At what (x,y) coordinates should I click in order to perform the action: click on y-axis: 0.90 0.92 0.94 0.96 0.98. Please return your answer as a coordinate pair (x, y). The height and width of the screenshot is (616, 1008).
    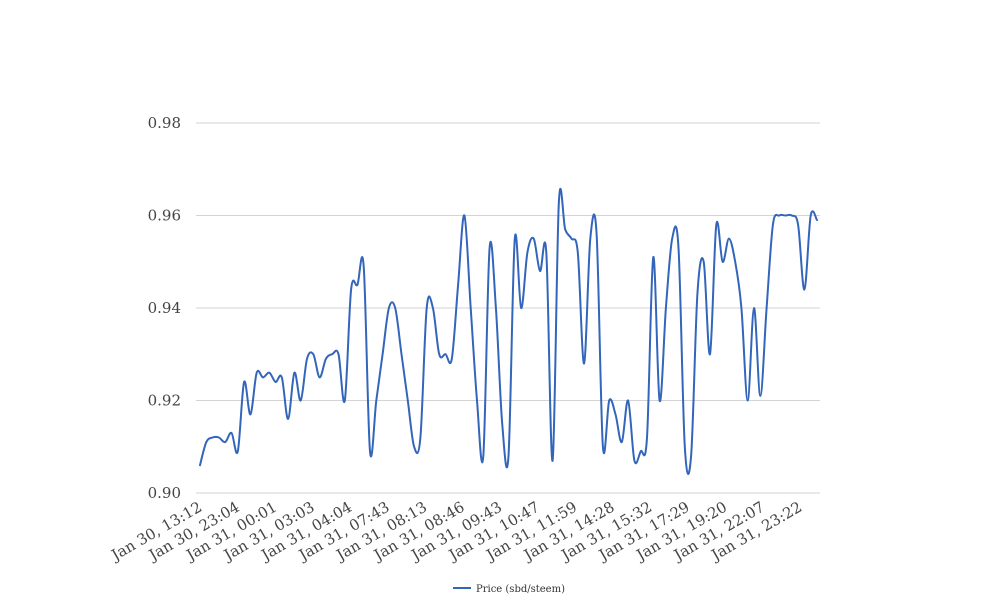
    Looking at the image, I should click on (164, 308).